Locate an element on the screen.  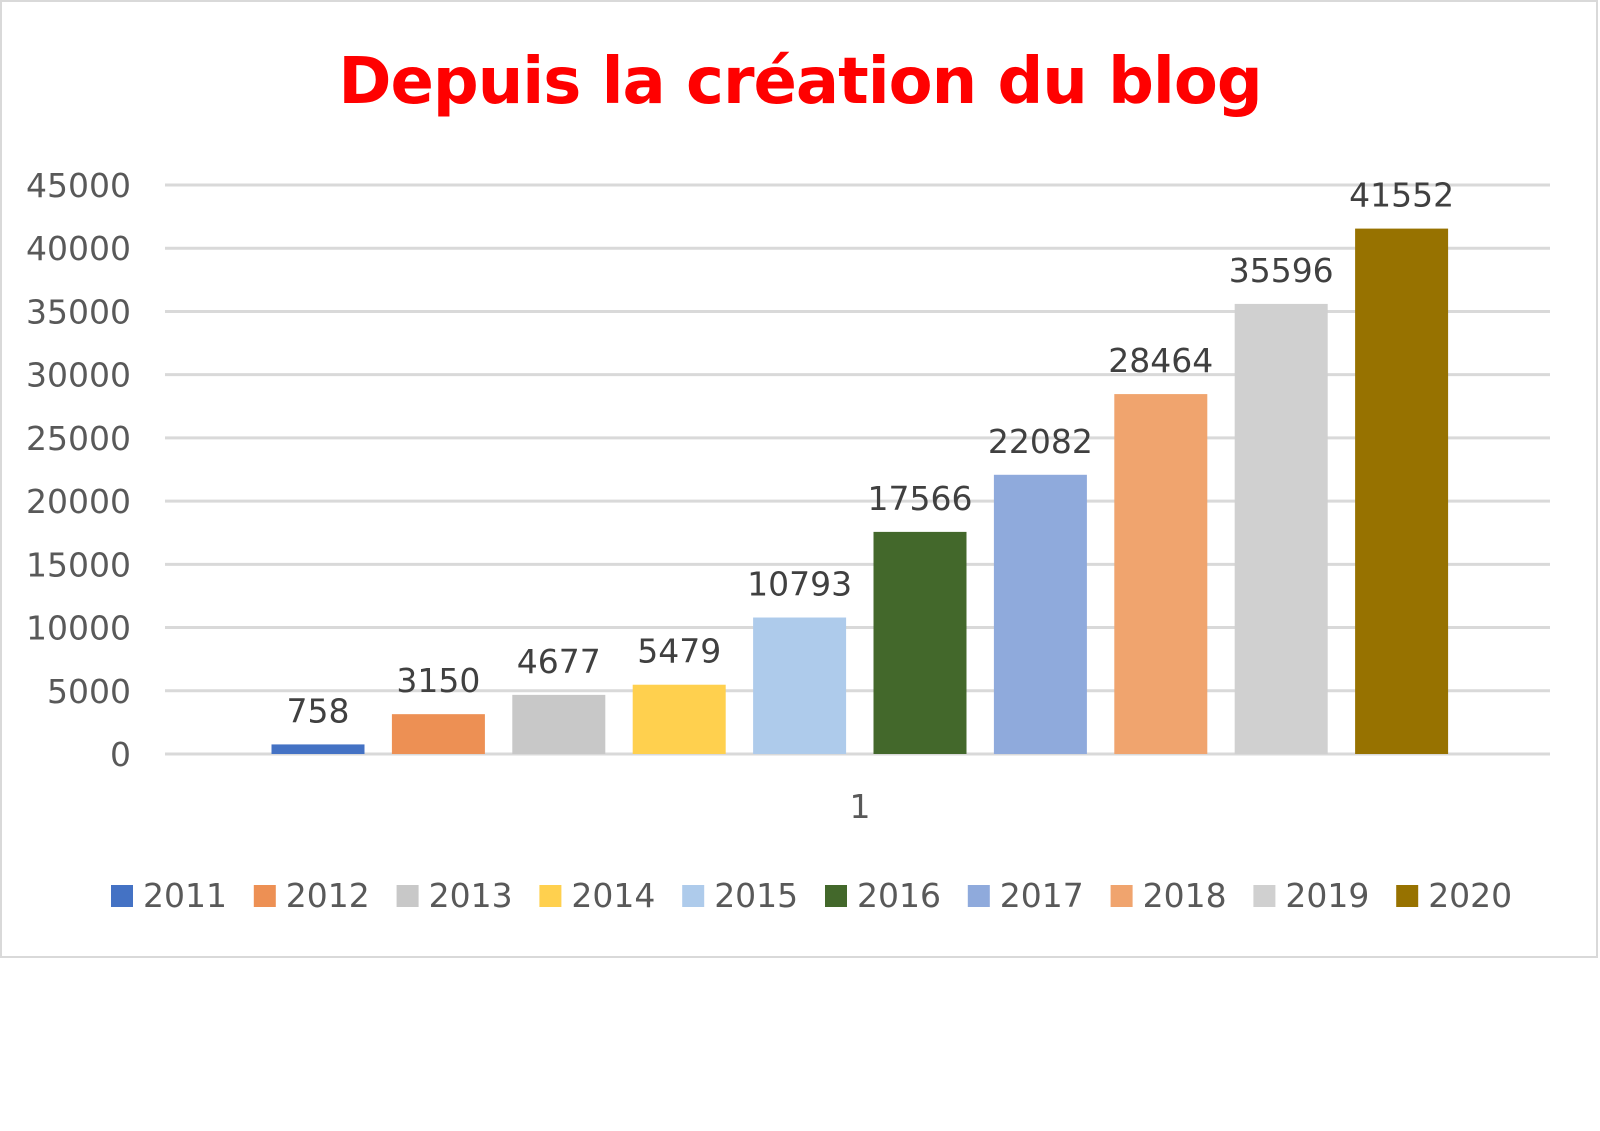
y-tick-label: 0 is located at coordinates (120, 754).